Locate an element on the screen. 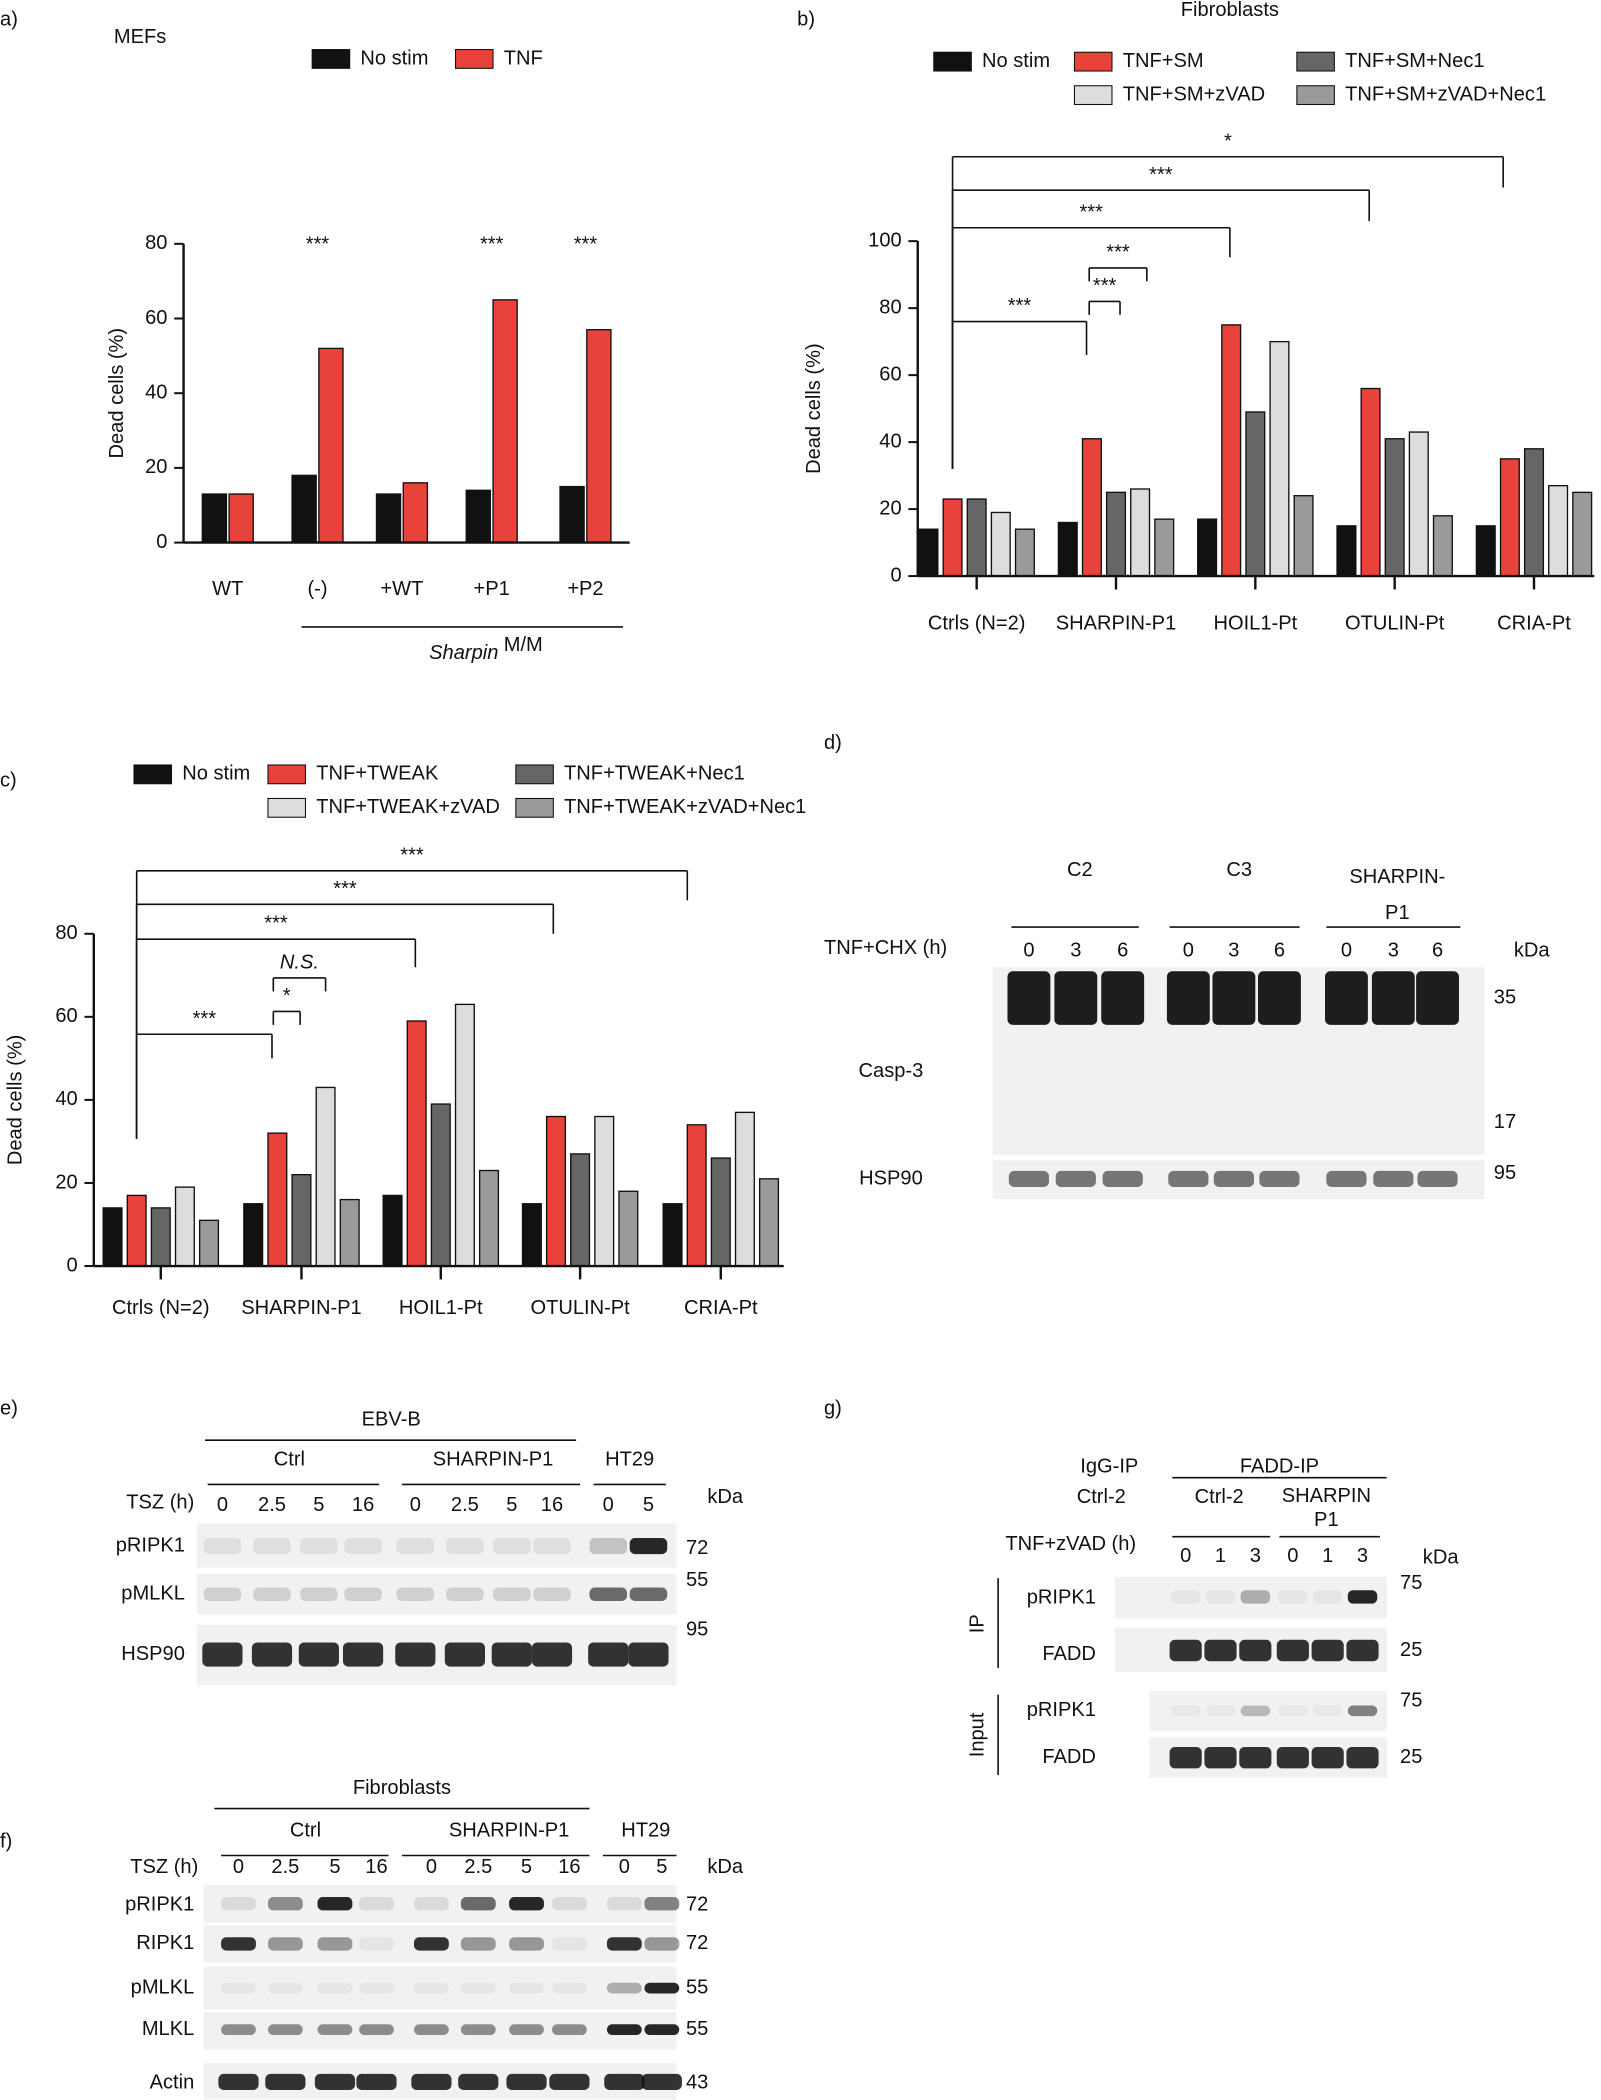 The width and height of the screenshot is (1601, 2100). y-tick-label: 0 is located at coordinates (161, 542).